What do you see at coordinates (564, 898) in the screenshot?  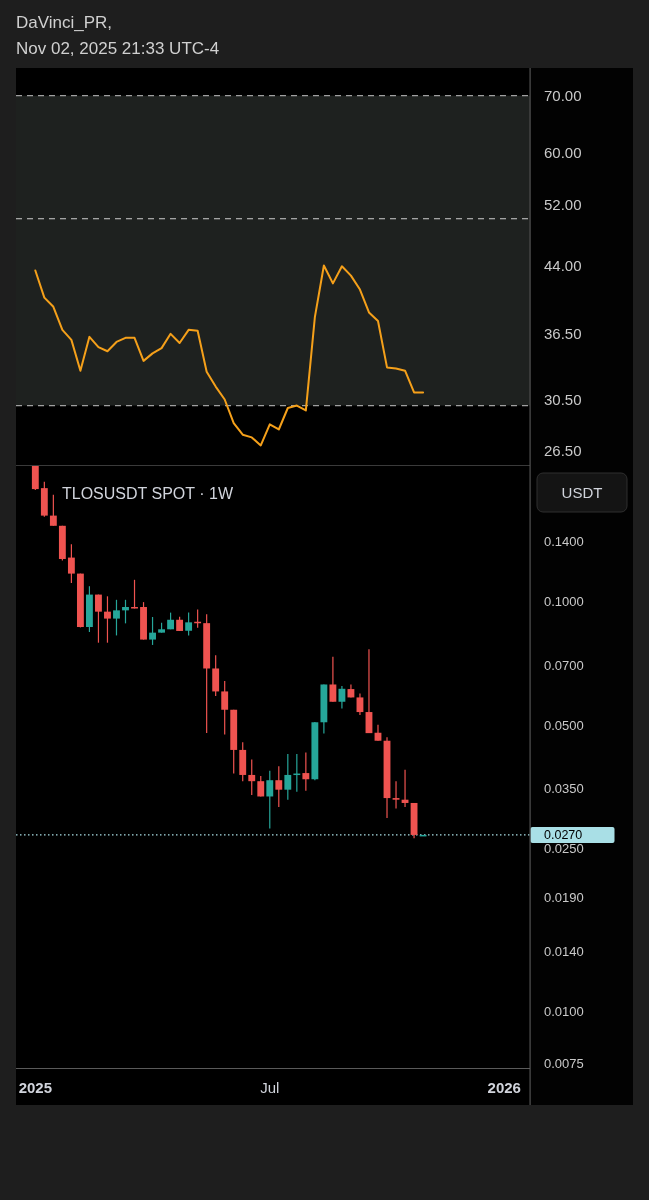 I see `y-tick-label: 0.0190` at bounding box center [564, 898].